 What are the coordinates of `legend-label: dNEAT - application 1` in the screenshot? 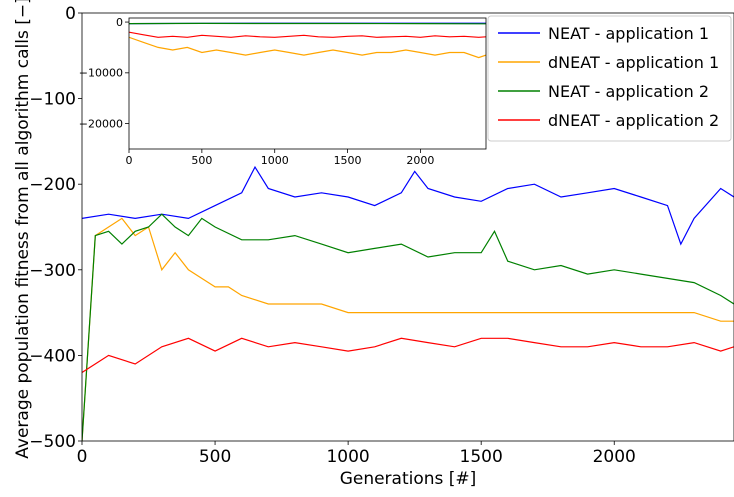 It's located at (633, 62).